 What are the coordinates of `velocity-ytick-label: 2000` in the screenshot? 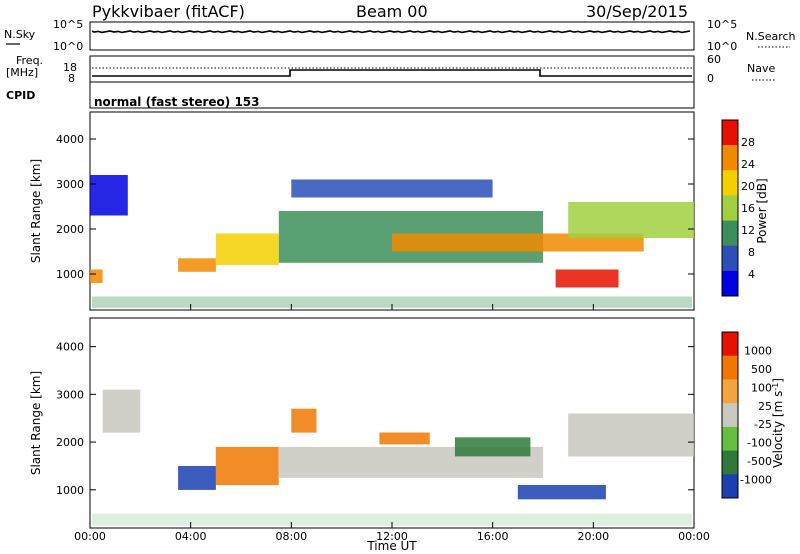 It's located at (70, 442).